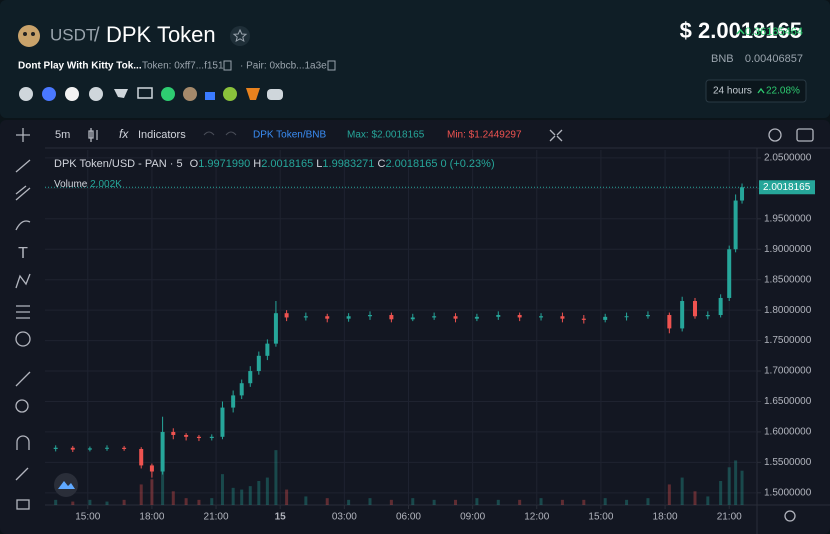 Image resolution: width=830 pixels, height=534 pixels. I want to click on candle-type-button, so click(93, 135).